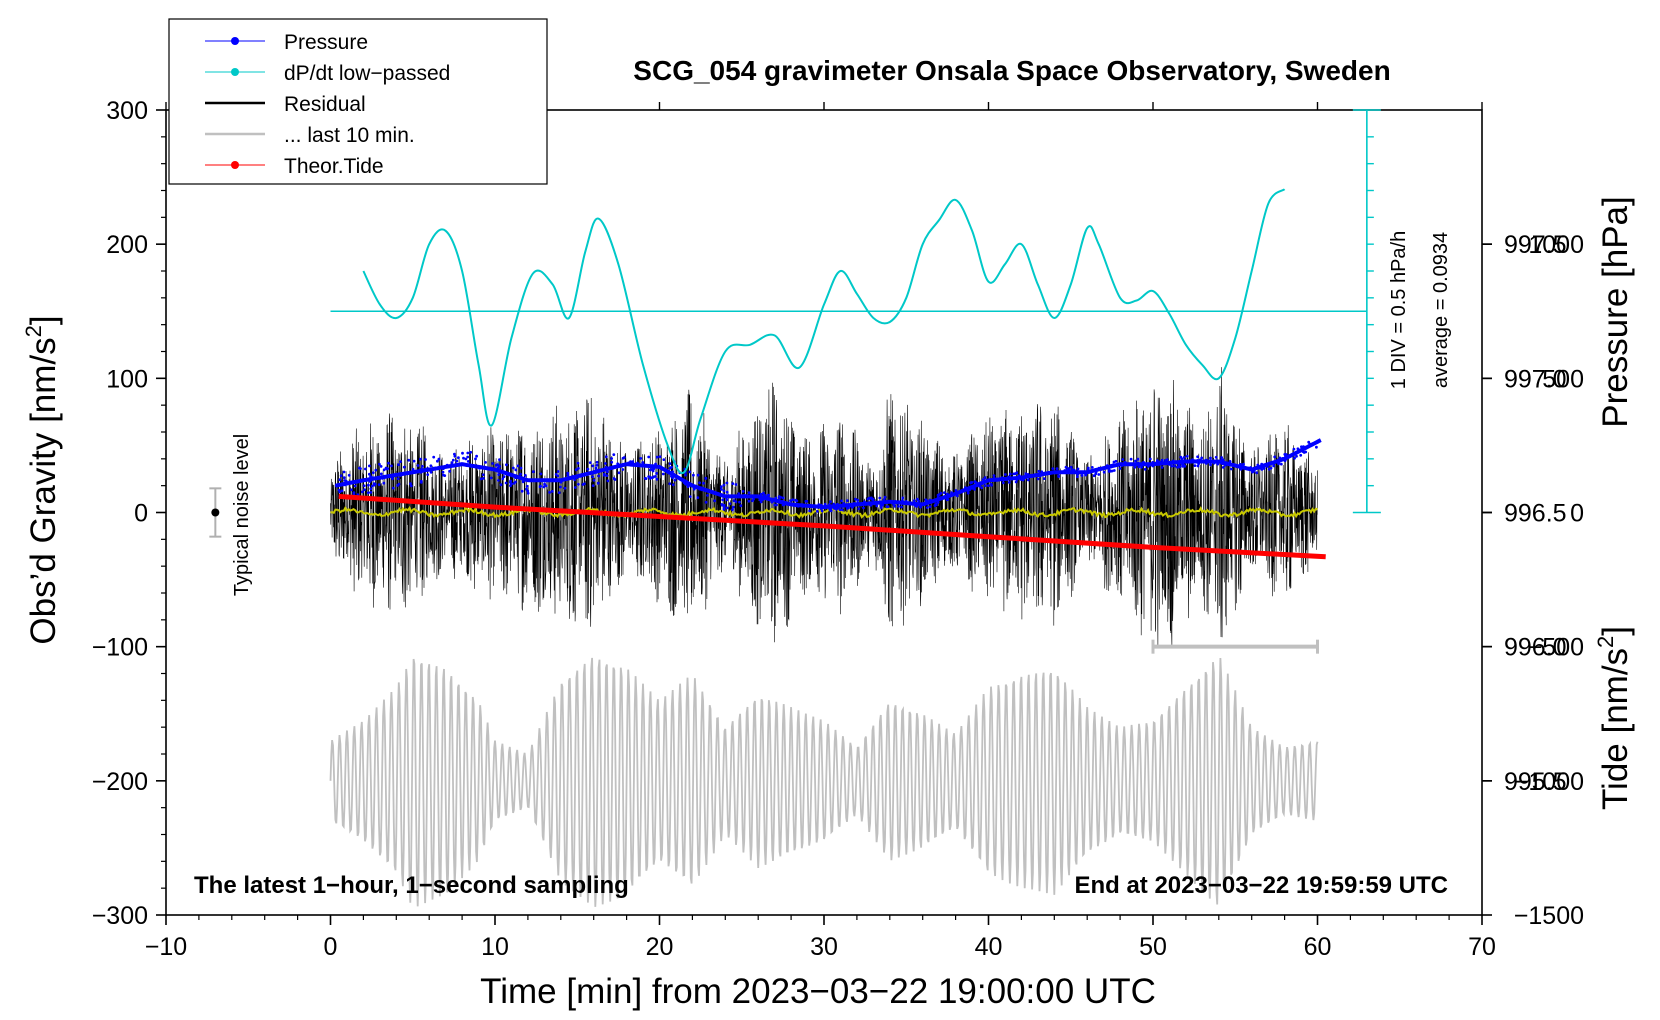  What do you see at coordinates (1524, 513) in the screenshot?
I see `y-axis-pressure: 997.5 997.0 996.5 996.0 995.5` at bounding box center [1524, 513].